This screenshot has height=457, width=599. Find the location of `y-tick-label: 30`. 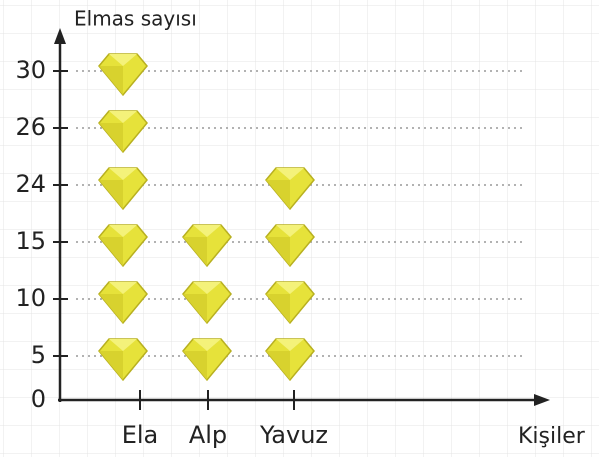

y-tick-label: 30 is located at coordinates (30, 70).